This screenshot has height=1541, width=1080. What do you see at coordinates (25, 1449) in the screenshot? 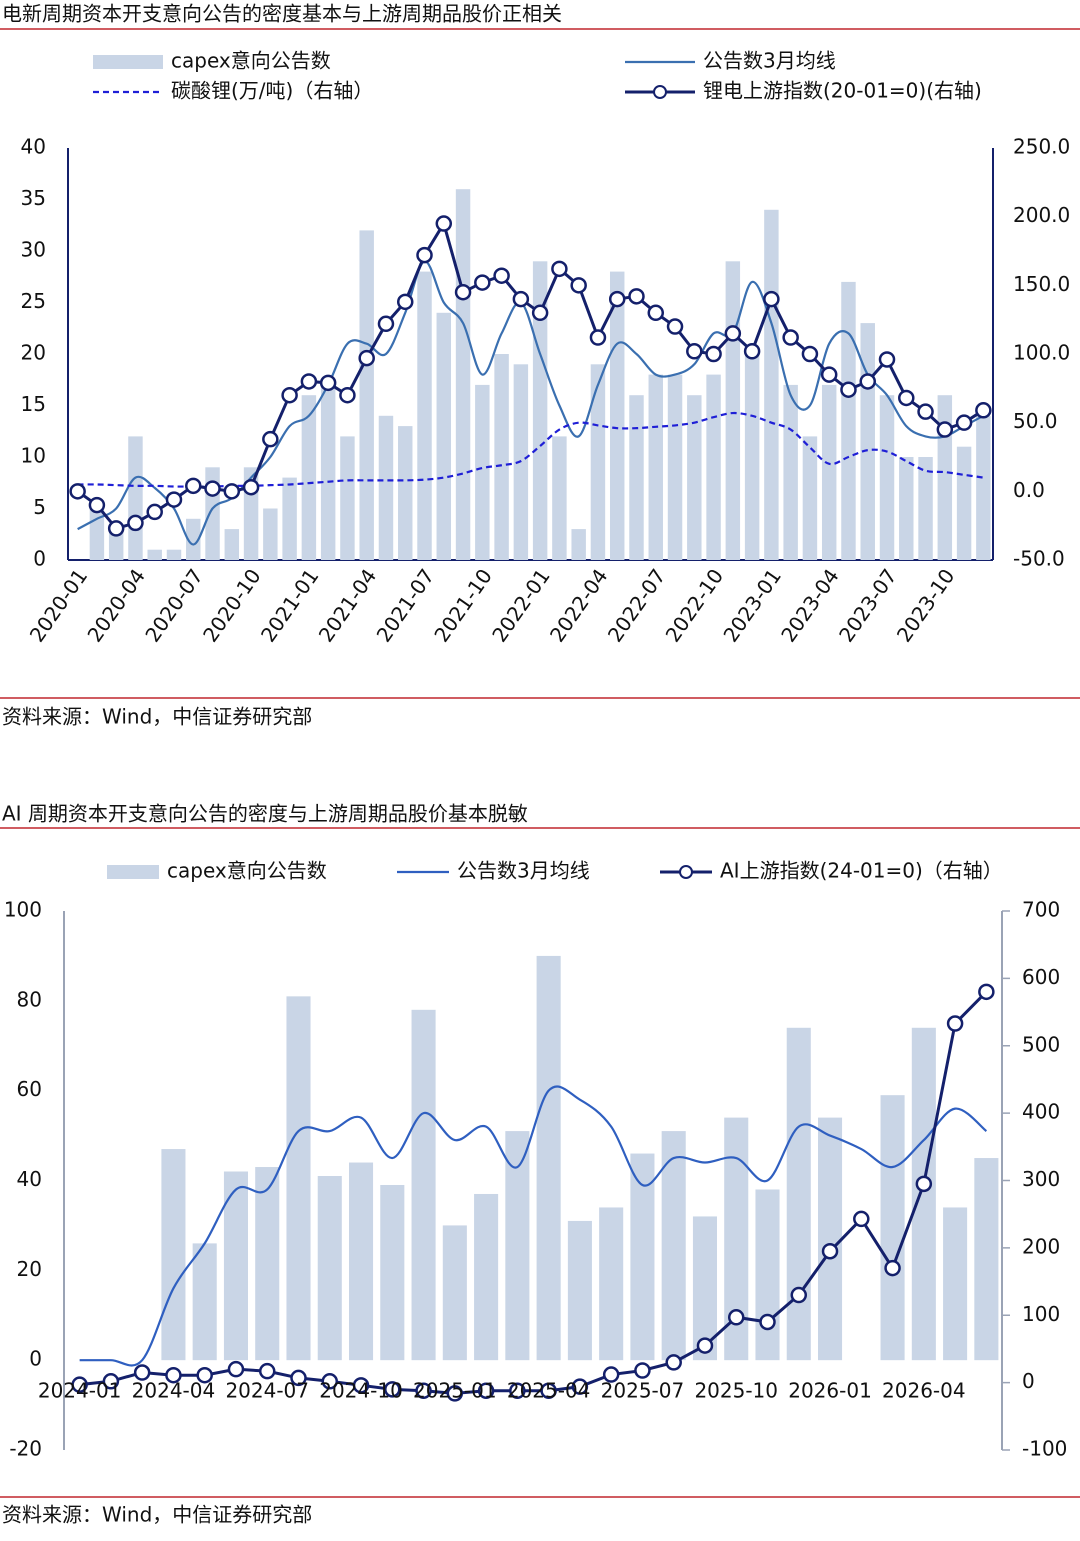
I see `y-tick-label: -20` at bounding box center [25, 1449].